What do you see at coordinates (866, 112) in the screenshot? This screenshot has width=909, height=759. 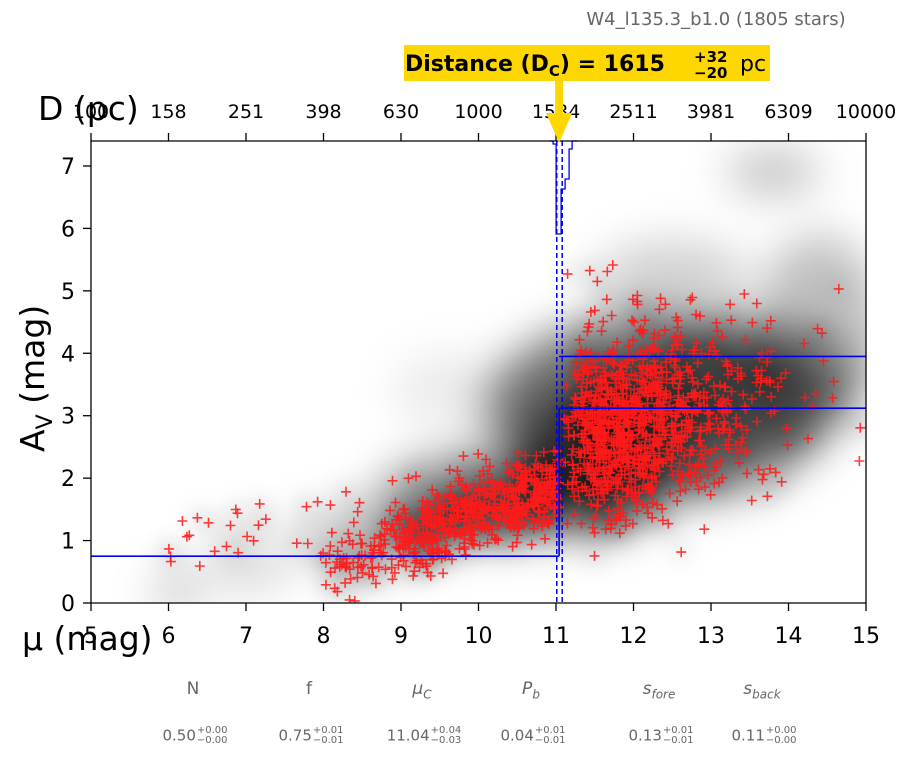 I see `top-tick-label: 10000` at bounding box center [866, 112].